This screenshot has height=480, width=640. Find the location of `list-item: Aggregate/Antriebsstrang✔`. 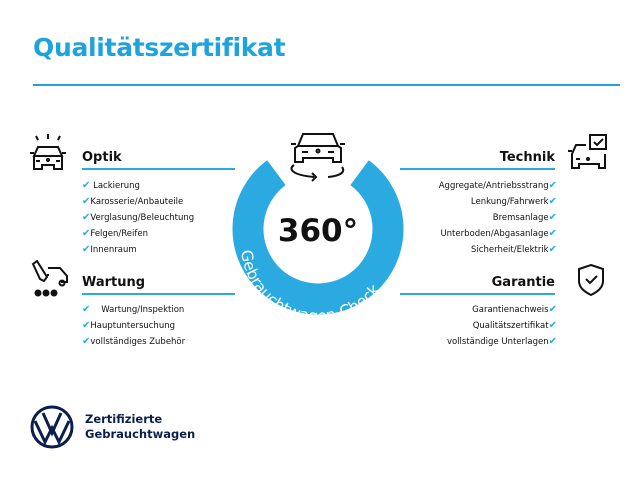

list-item: Aggregate/Antriebsstrang✔ is located at coordinates (497, 185).